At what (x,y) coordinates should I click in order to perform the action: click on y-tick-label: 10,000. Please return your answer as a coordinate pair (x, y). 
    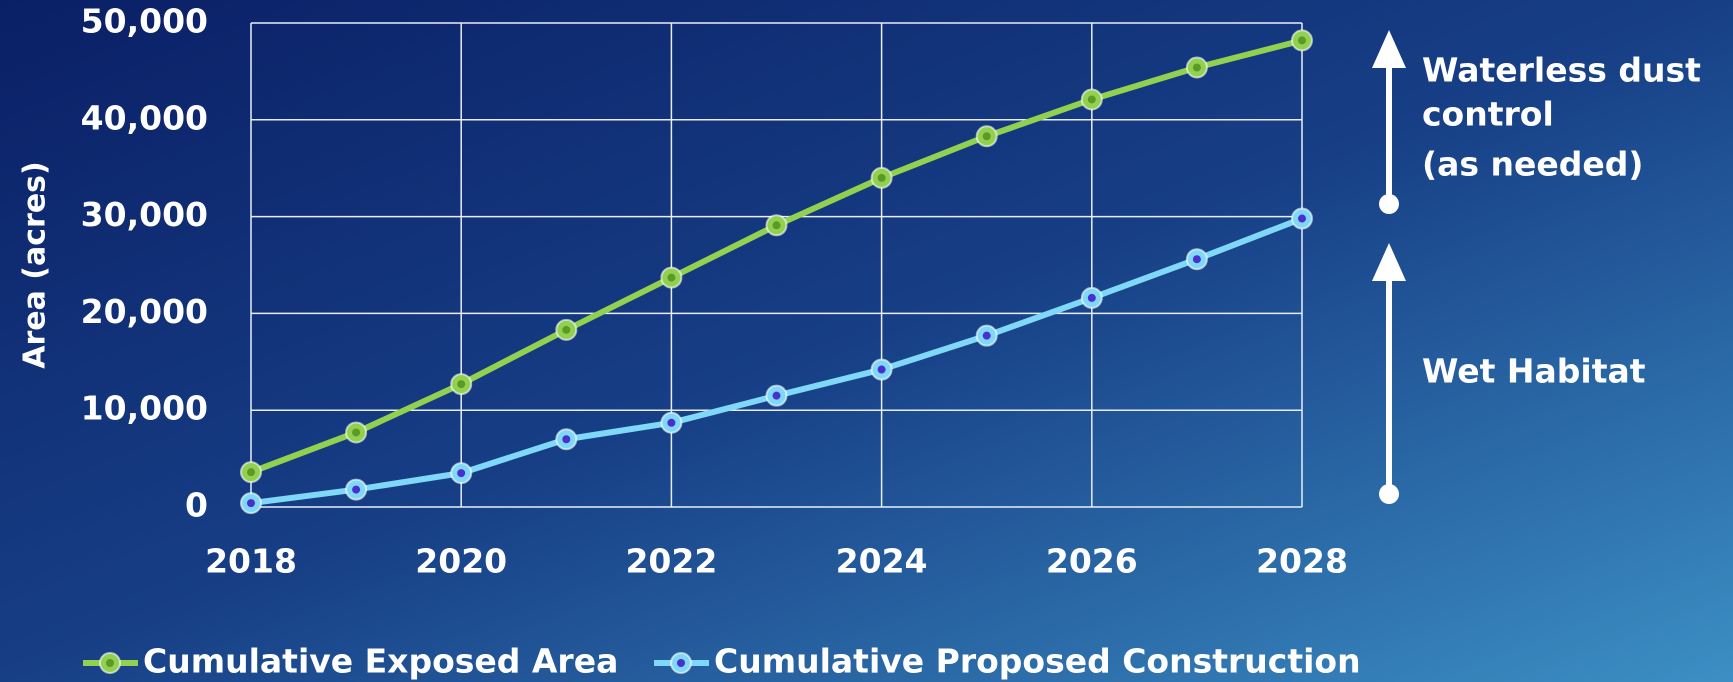
    Looking at the image, I should click on (144, 408).